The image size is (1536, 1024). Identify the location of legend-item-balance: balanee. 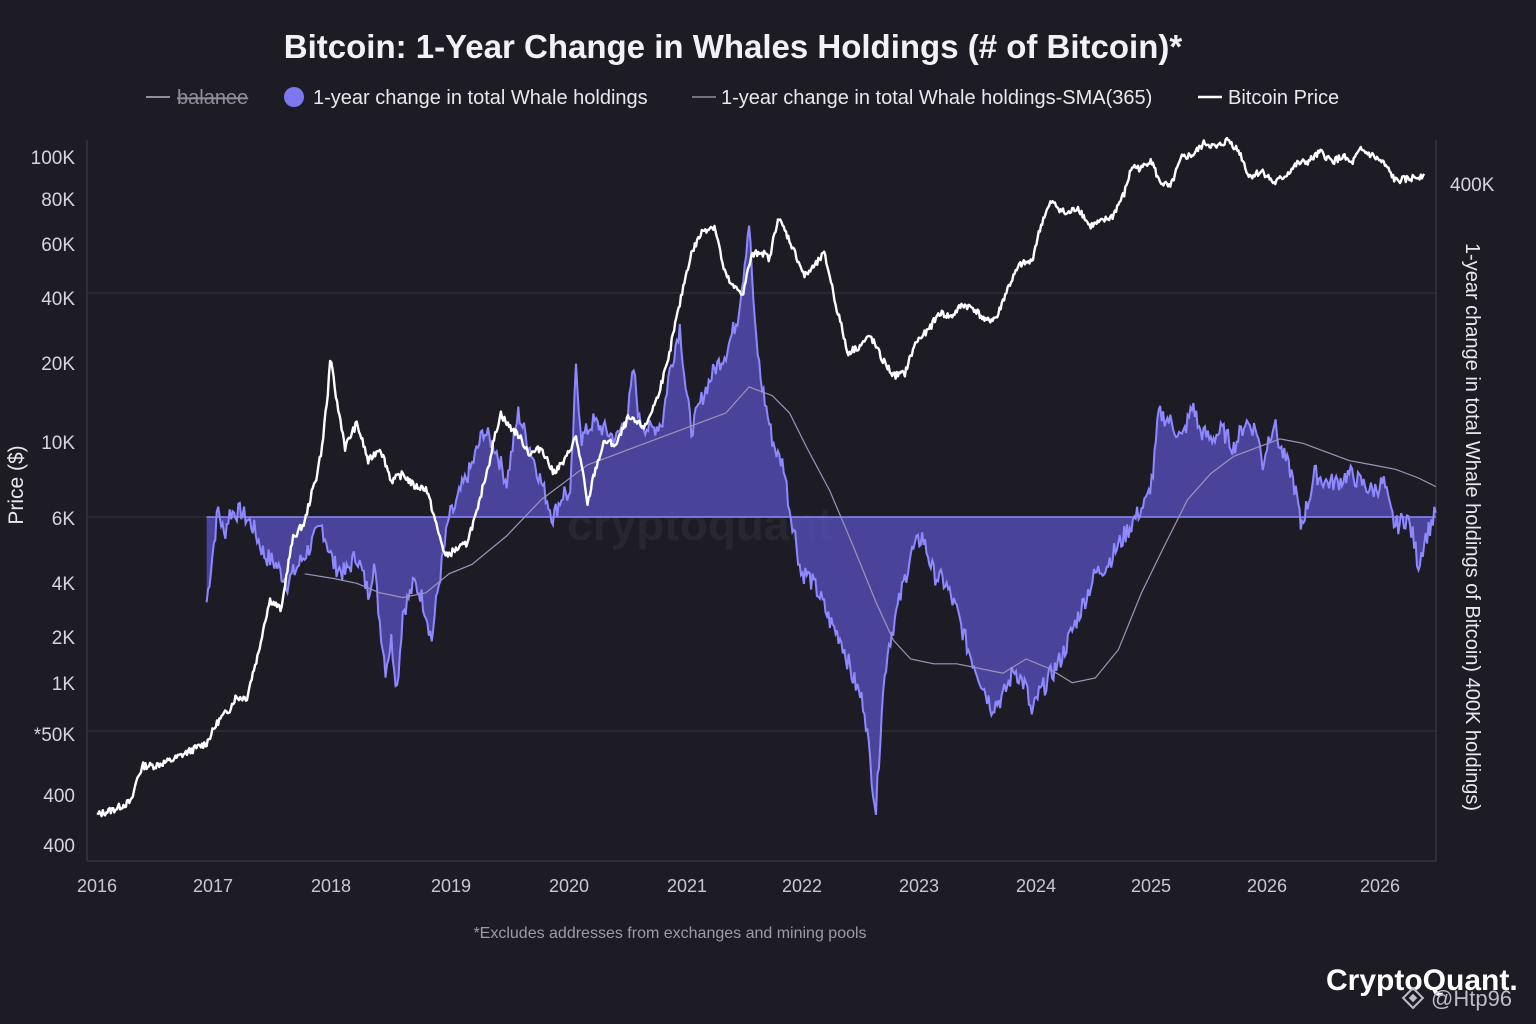
(197, 98).